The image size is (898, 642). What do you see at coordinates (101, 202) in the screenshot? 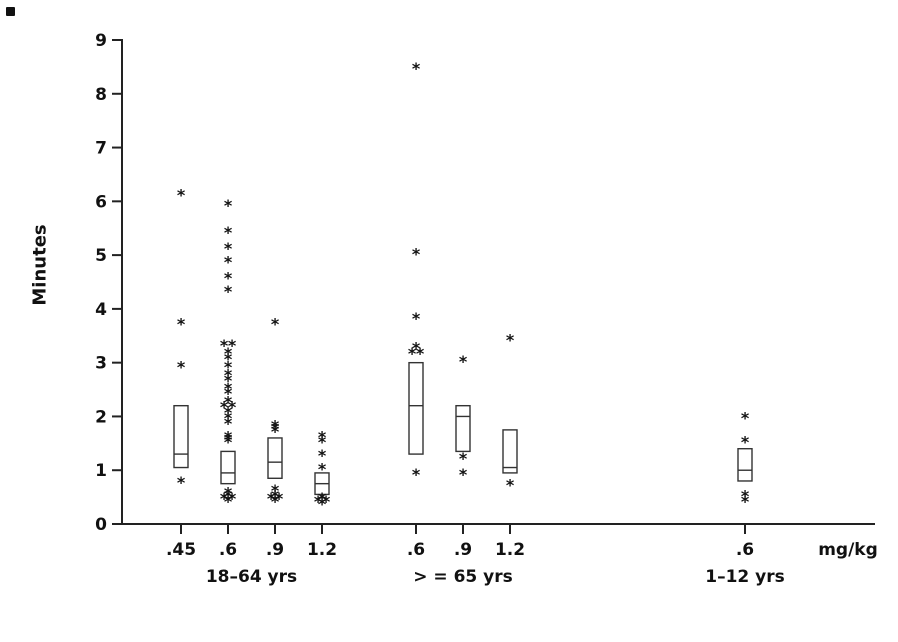
I see `y-tick-label: 6` at bounding box center [101, 202].